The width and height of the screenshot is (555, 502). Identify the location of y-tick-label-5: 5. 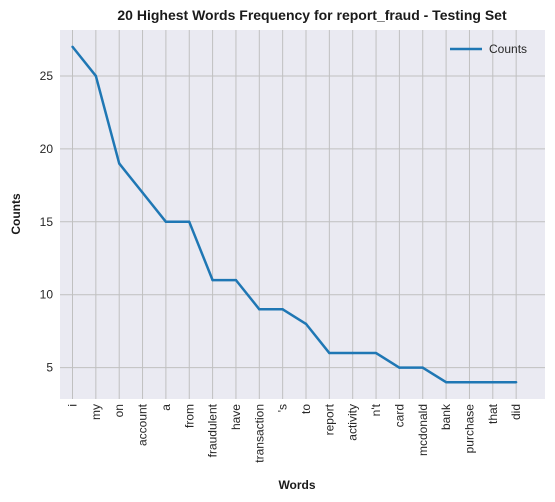
(49, 368).